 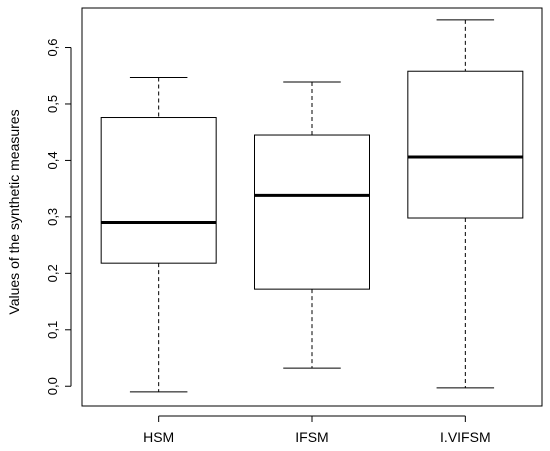 What do you see at coordinates (52, 386) in the screenshot?
I see `y-tick-label: 0,0` at bounding box center [52, 386].